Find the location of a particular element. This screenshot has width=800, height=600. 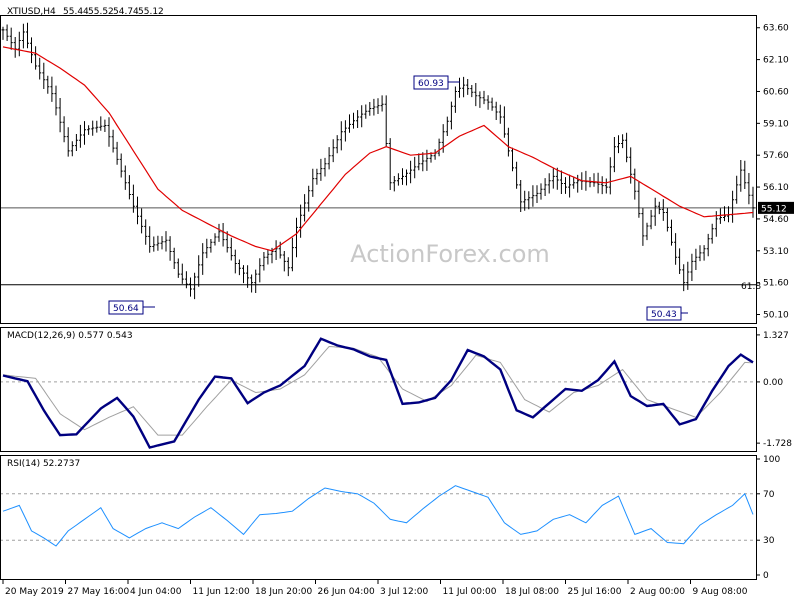

ohlc-high: 55.52 is located at coordinates (101, 12).